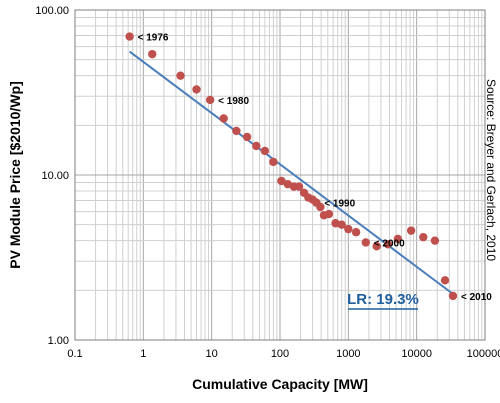 The height and width of the screenshot is (403, 500). Describe the element at coordinates (58, 341) in the screenshot. I see `y-tick-label: 1.00` at that location.